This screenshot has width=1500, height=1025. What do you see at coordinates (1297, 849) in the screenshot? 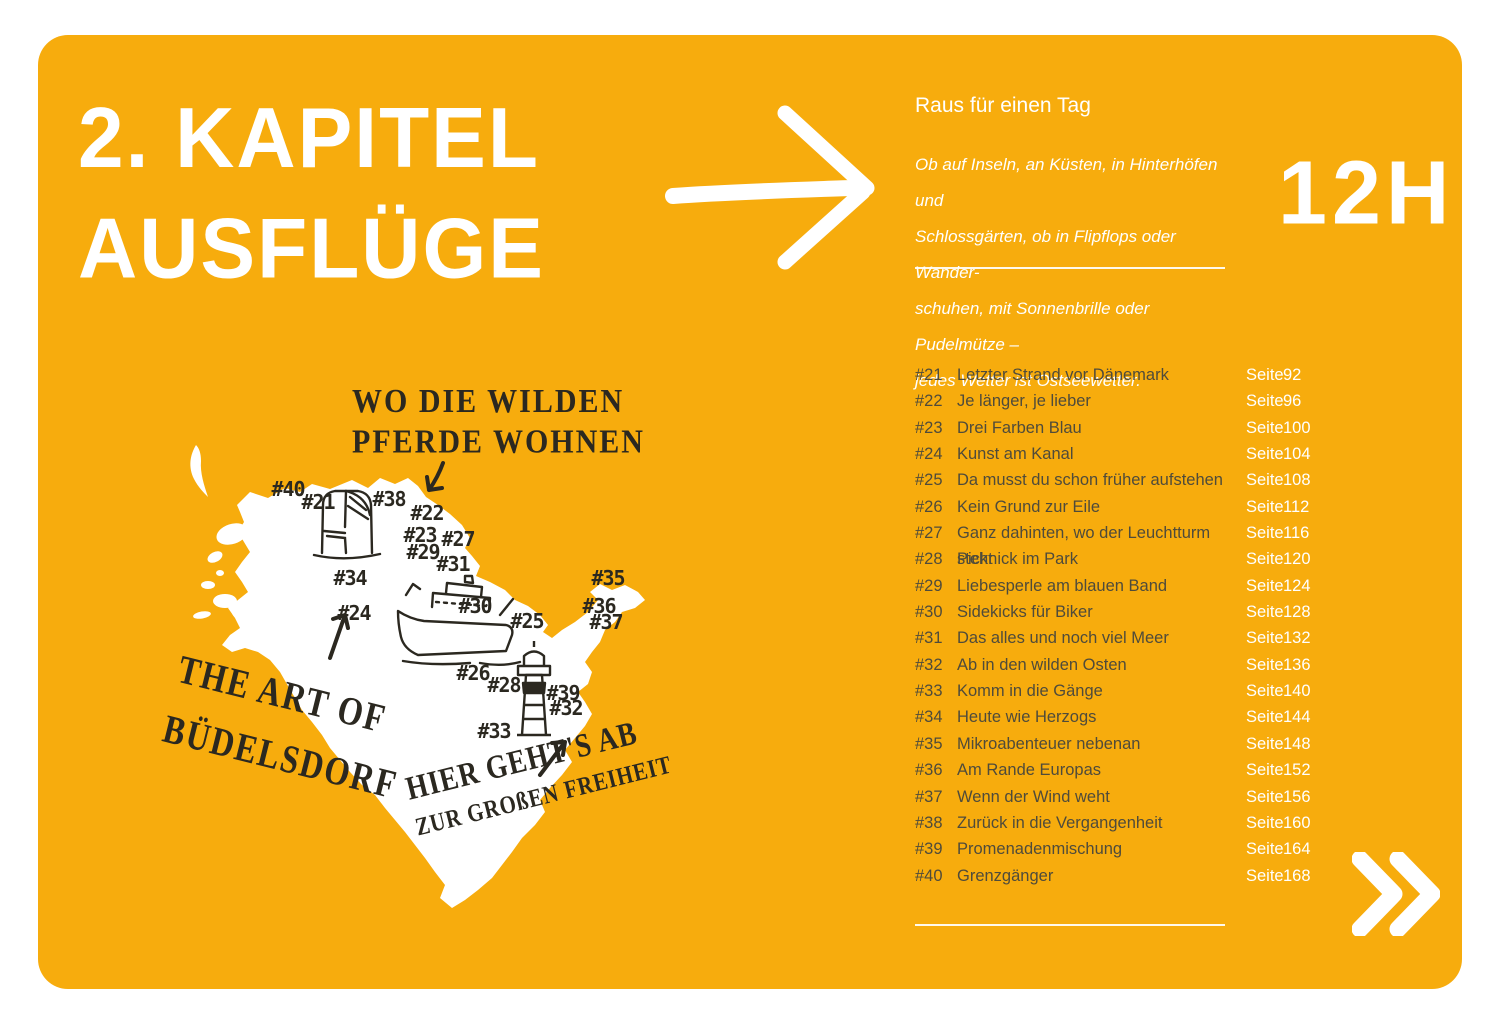
I see `toc-page: 164` at bounding box center [1297, 849].